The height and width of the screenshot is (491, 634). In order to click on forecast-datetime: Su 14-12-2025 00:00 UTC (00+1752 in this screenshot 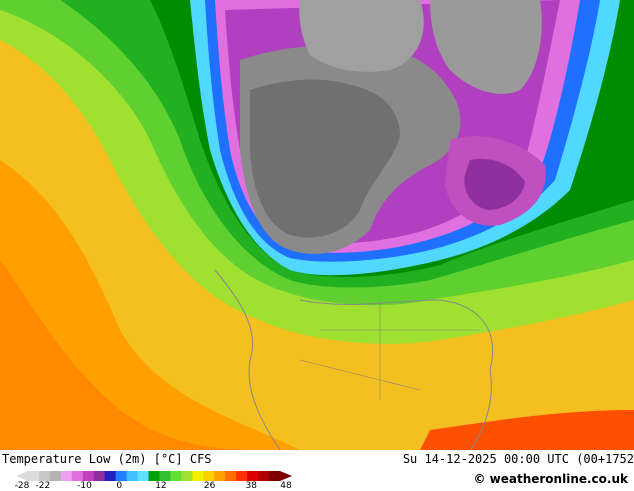, I will do `click(518, 459)`.